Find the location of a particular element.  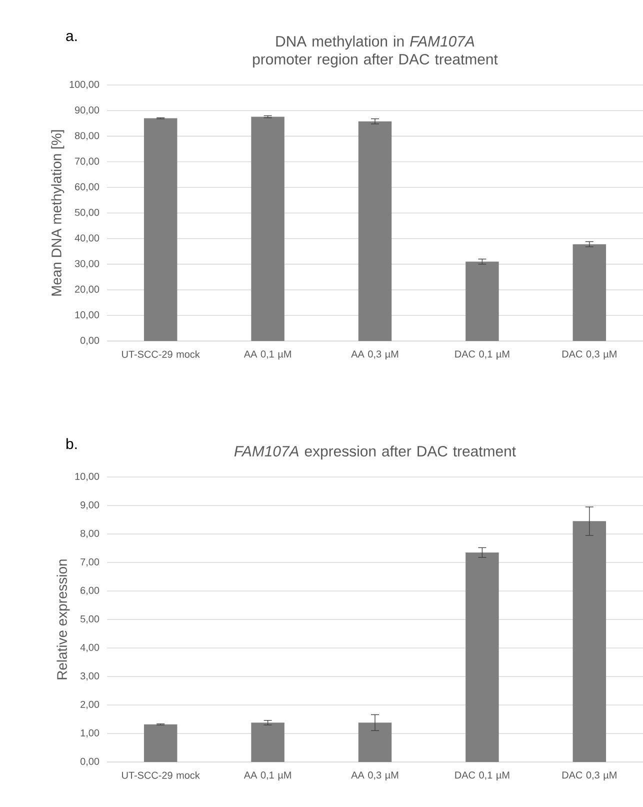

y-tick-label: 3,00 is located at coordinates (90, 676).